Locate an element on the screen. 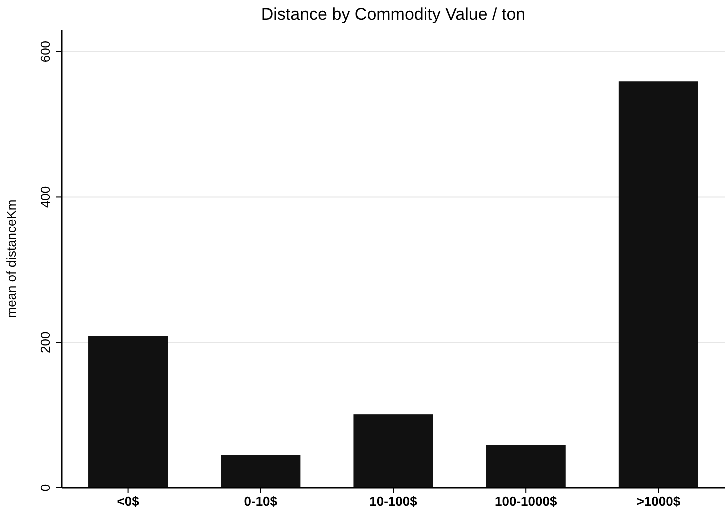  y-tick-label: 600 is located at coordinates (45, 51).